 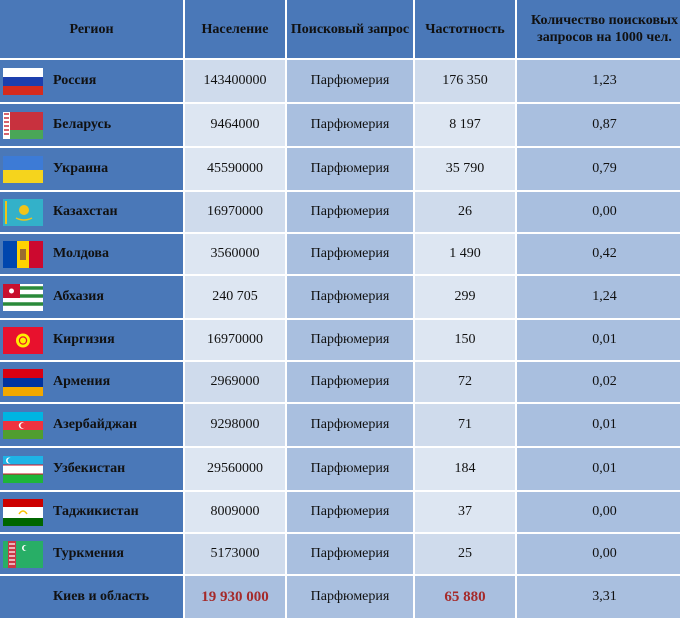 What do you see at coordinates (85, 211) in the screenshot?
I see `region-name: Казахстан` at bounding box center [85, 211].